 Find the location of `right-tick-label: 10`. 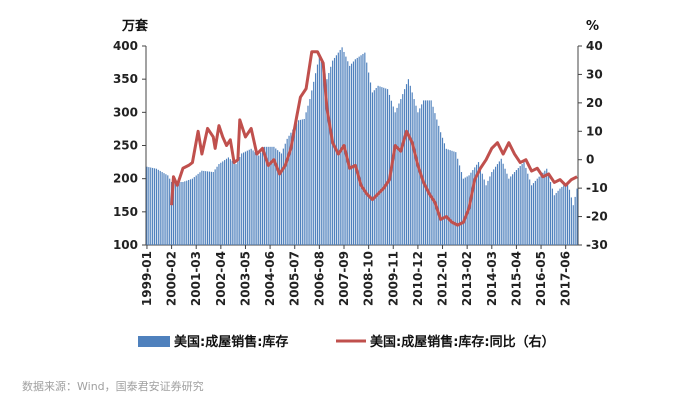

right-tick-label: 10 is located at coordinates (594, 131).